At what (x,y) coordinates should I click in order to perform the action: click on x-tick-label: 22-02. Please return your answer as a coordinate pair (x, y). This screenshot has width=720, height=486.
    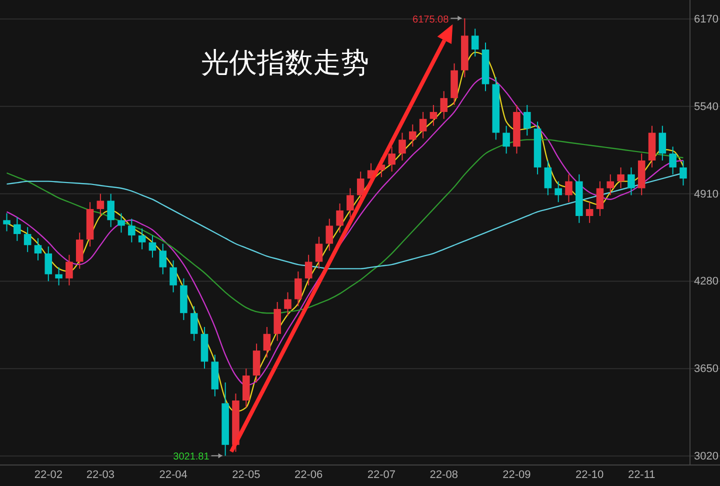
    Looking at the image, I should click on (48, 474).